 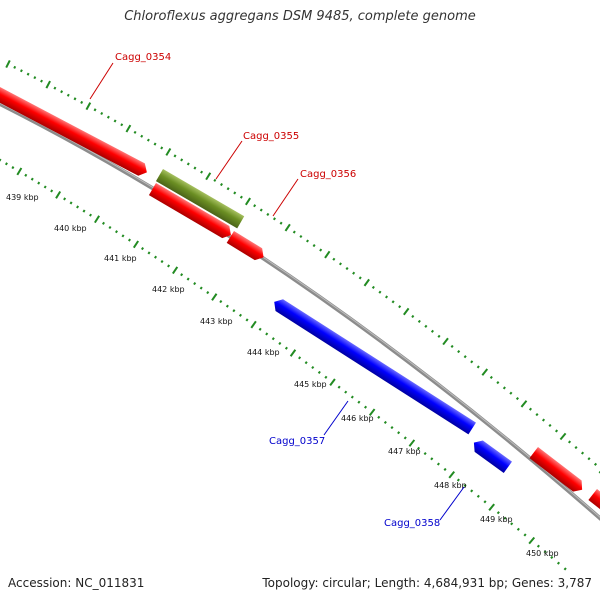 What do you see at coordinates (271, 136) in the screenshot?
I see `gene-label-cagg-0355: Cagg_0355` at bounding box center [271, 136].